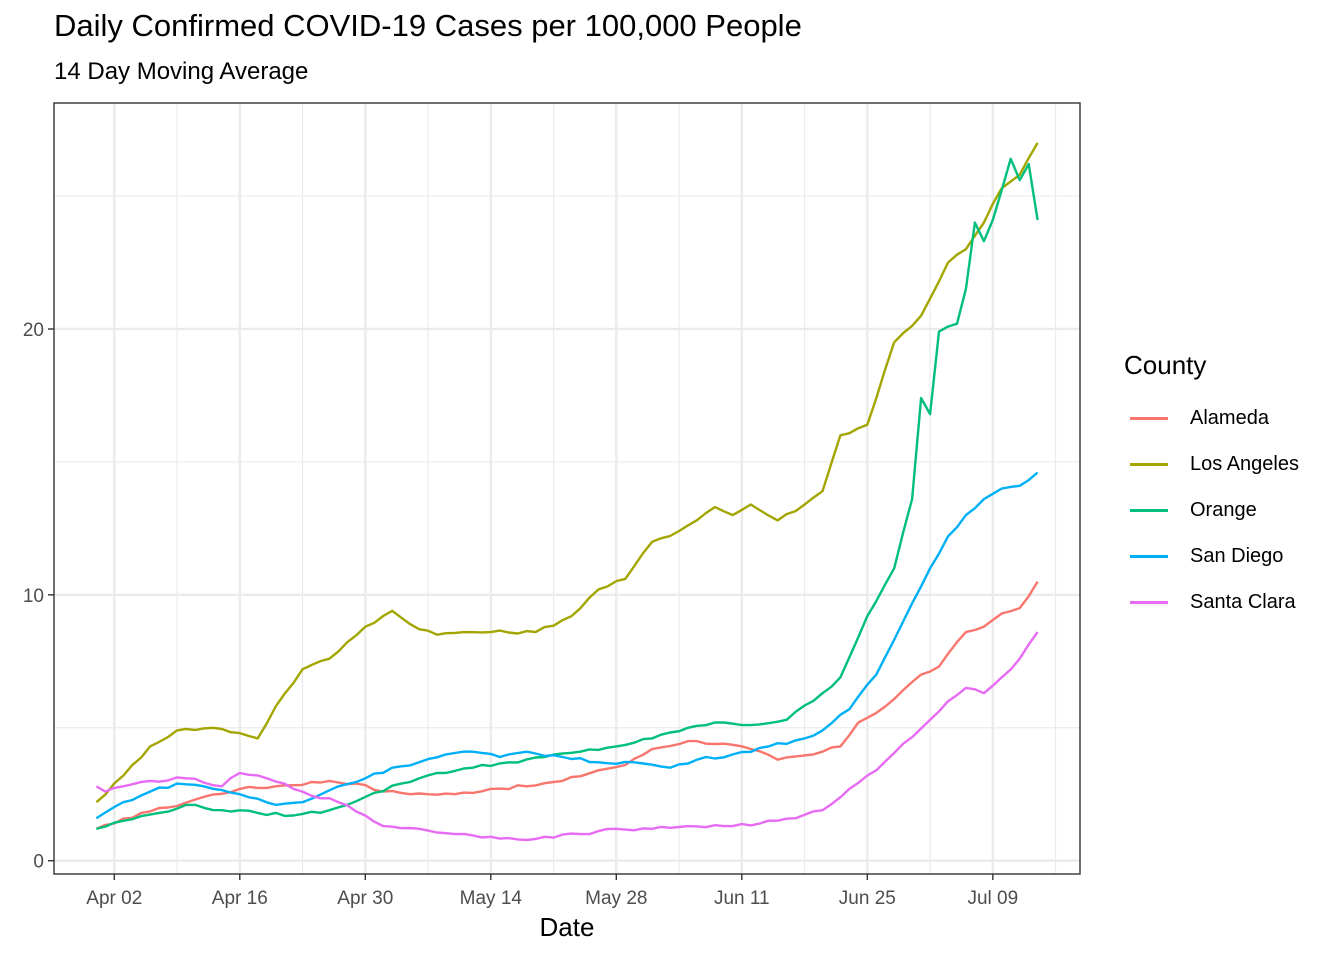 The height and width of the screenshot is (960, 1344). I want to click on legend-title: County, so click(1165, 365).